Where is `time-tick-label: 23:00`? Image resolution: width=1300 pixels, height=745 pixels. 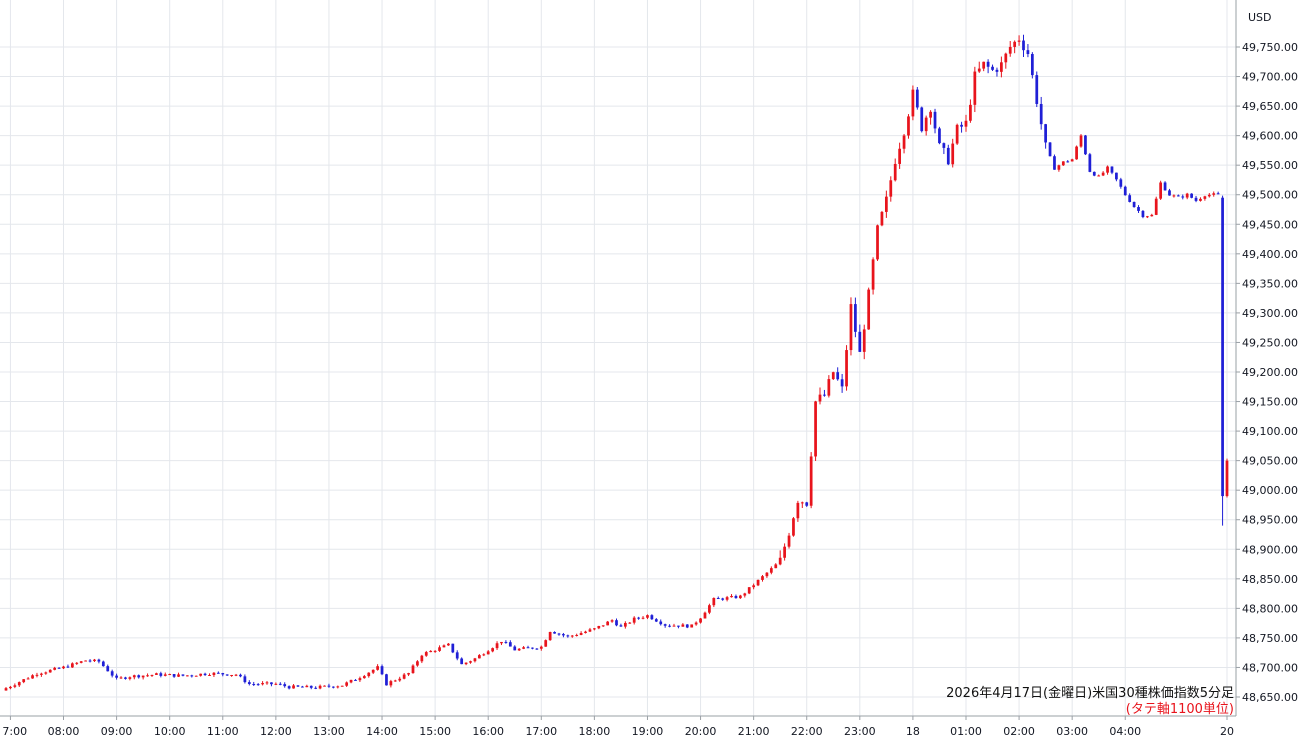 time-tick-label: 23:00 is located at coordinates (860, 731).